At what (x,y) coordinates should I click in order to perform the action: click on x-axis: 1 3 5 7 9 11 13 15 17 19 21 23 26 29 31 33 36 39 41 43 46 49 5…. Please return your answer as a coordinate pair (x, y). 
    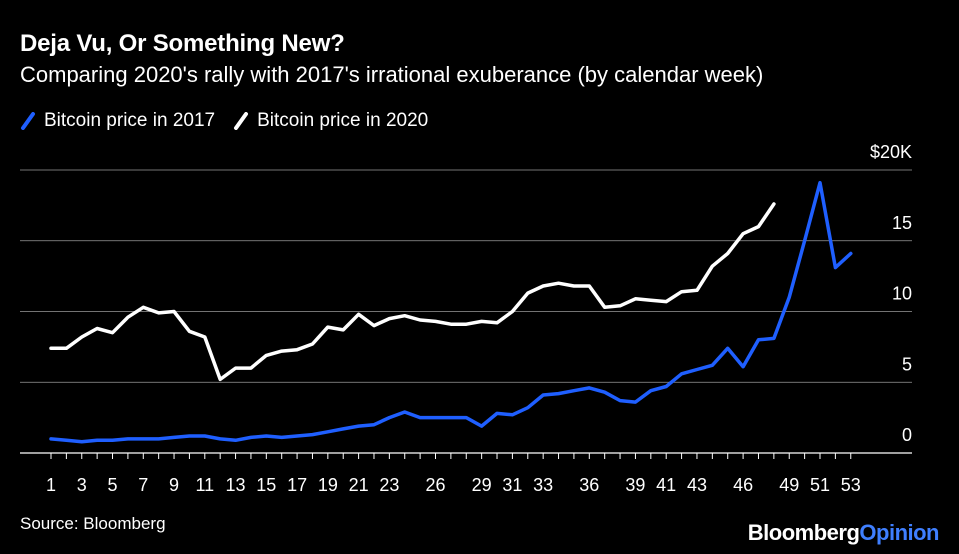
    Looking at the image, I should click on (453, 474).